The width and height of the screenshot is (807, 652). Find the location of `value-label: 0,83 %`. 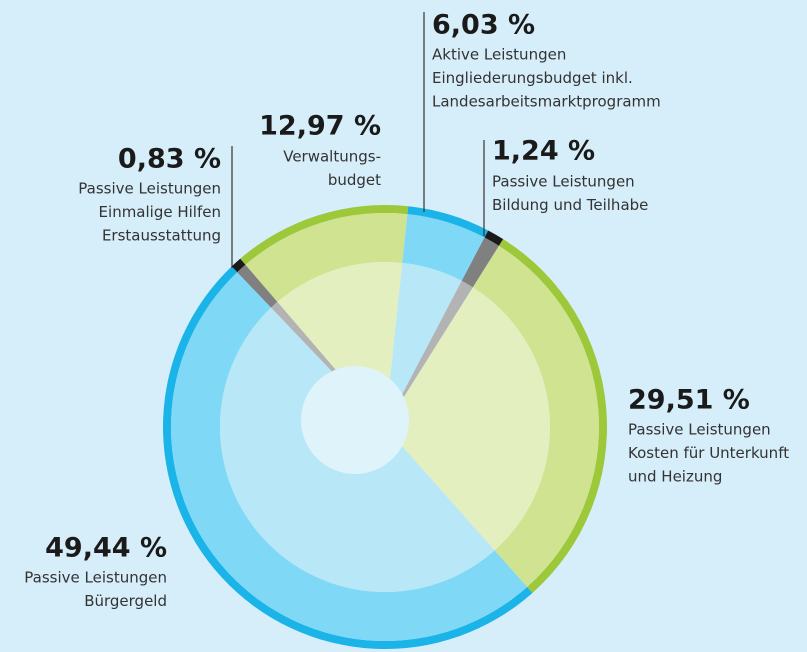

value-label: 0,83 % is located at coordinates (169, 159).